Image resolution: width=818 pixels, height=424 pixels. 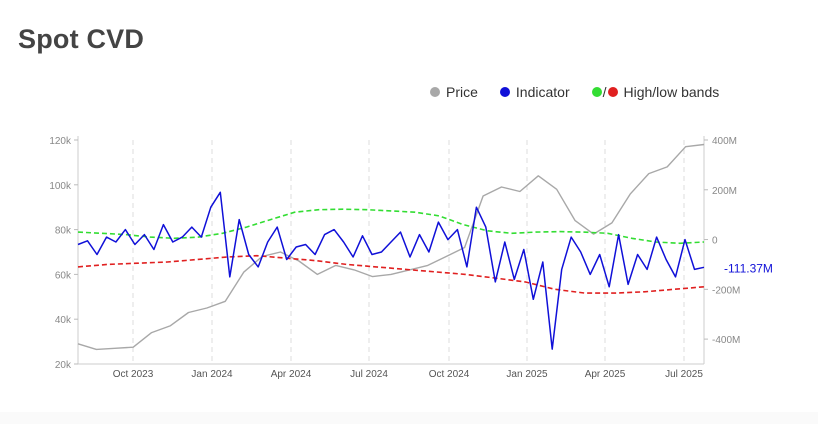 I want to click on x-tick-label: Oct 2023, so click(x=133, y=374).